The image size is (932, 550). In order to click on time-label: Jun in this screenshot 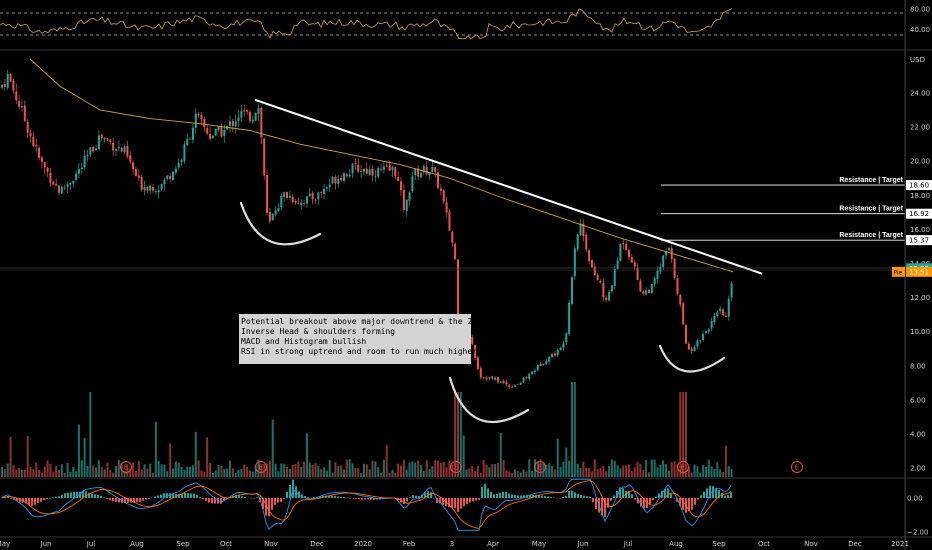, I will do `click(46, 544)`.